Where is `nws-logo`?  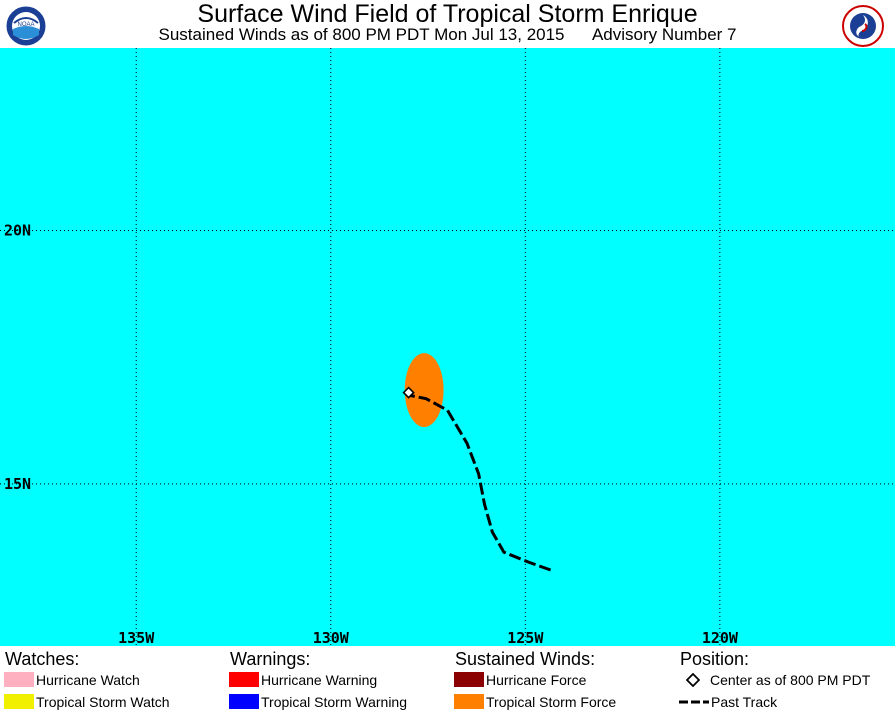
nws-logo is located at coordinates (863, 26).